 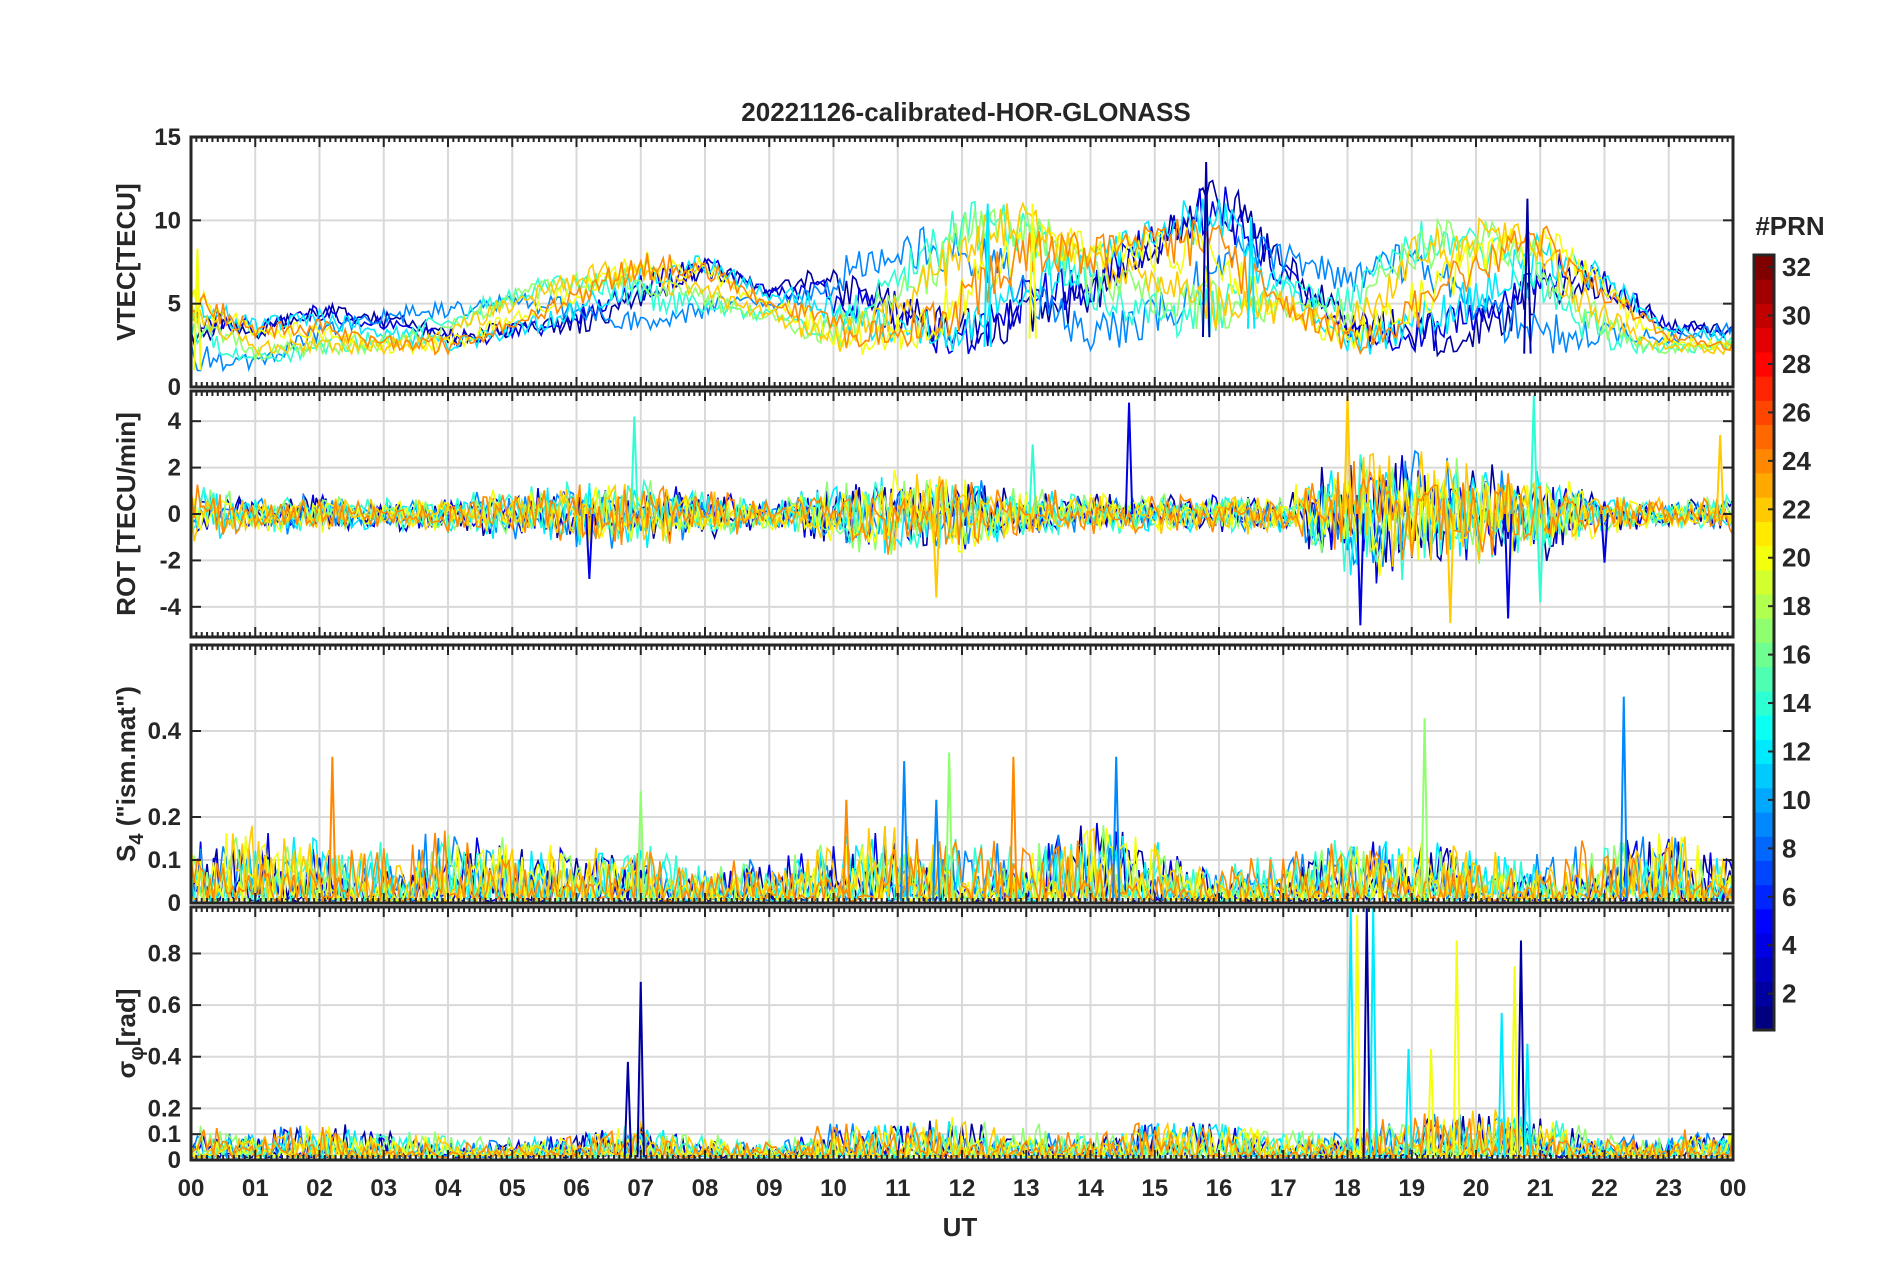 I want to click on x-tick-label: 10, so click(x=833, y=1188).